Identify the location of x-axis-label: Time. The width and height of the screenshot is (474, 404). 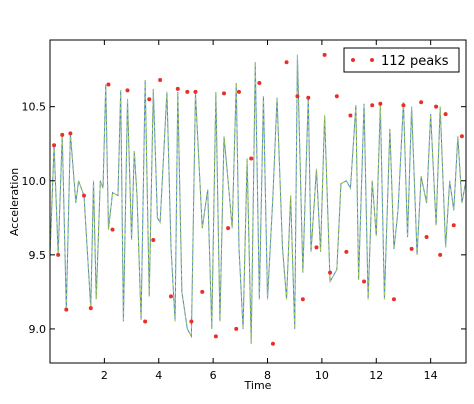
(258, 385).